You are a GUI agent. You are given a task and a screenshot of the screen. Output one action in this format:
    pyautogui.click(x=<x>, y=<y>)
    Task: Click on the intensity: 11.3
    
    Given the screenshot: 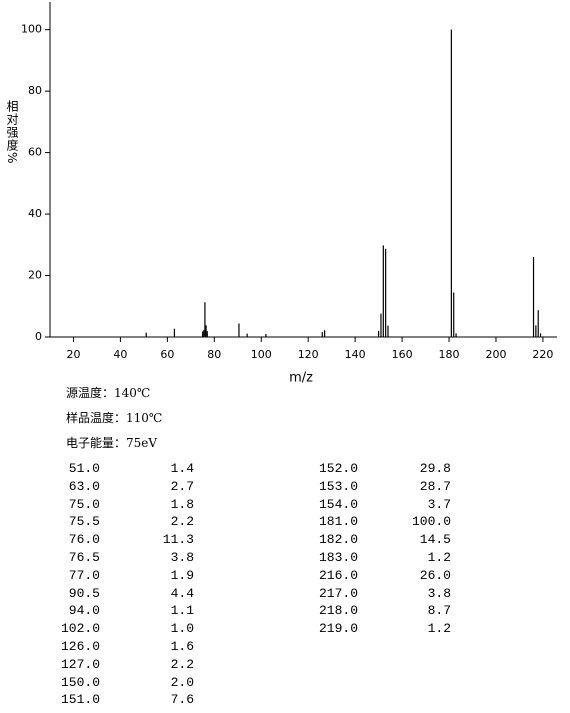 What is the action you would take?
    pyautogui.click(x=178, y=540)
    